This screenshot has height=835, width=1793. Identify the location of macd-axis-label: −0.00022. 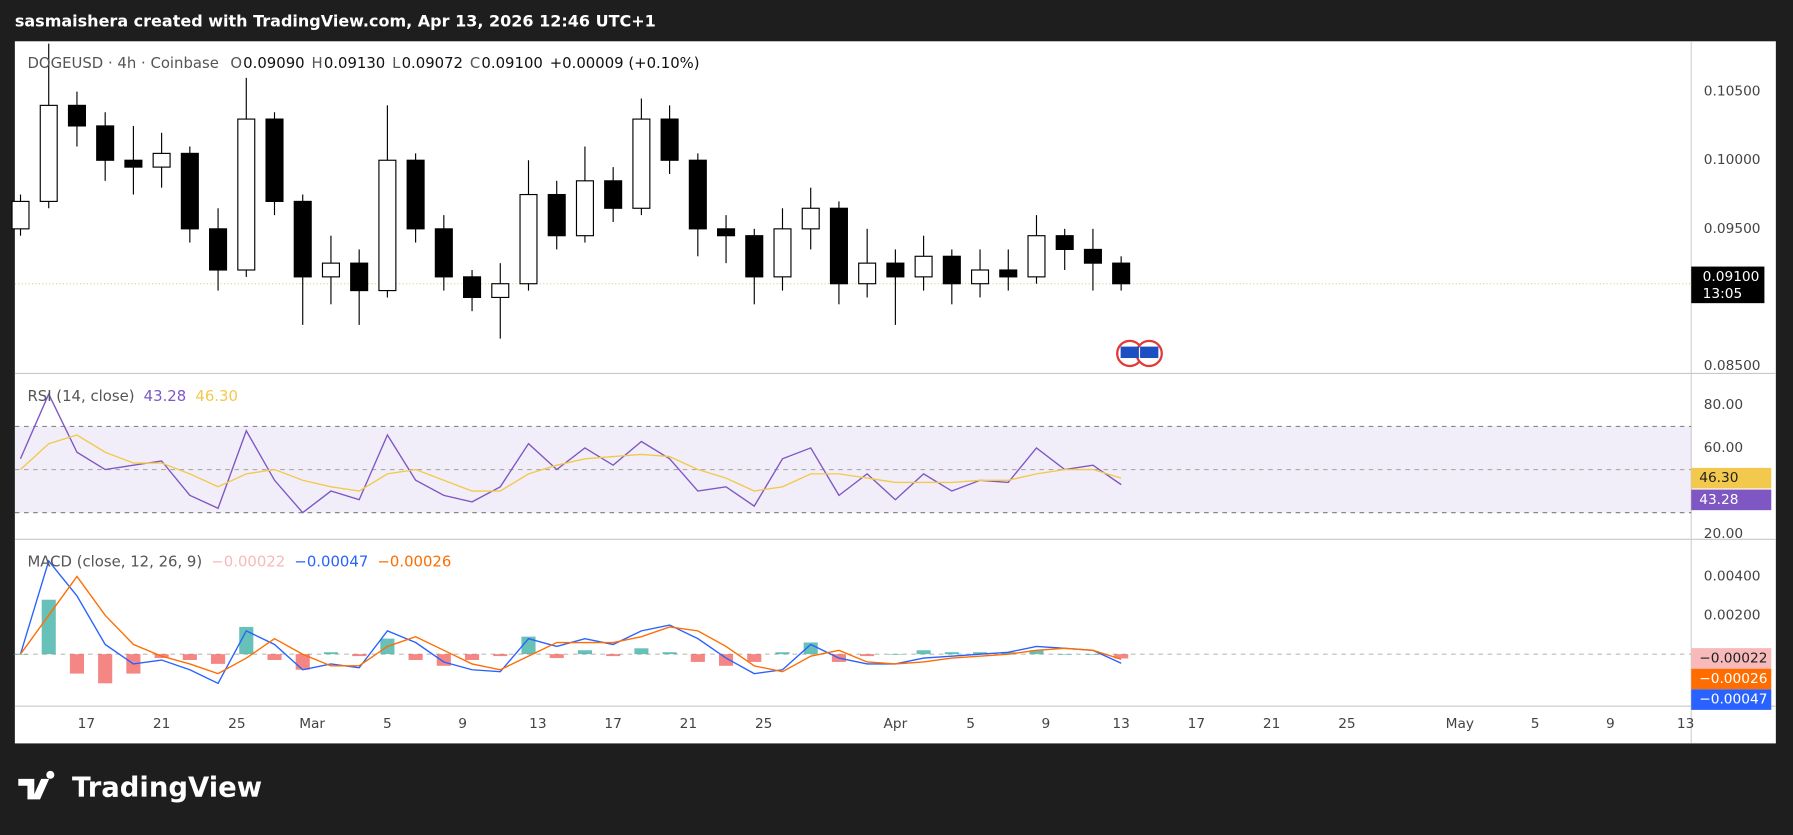
(1733, 658).